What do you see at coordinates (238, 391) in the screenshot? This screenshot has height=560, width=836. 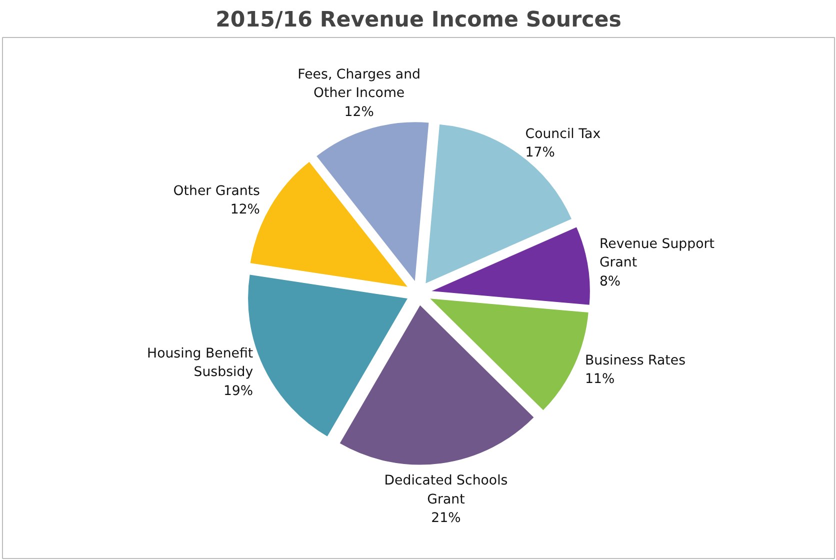 I see `data-label: 19%` at bounding box center [238, 391].